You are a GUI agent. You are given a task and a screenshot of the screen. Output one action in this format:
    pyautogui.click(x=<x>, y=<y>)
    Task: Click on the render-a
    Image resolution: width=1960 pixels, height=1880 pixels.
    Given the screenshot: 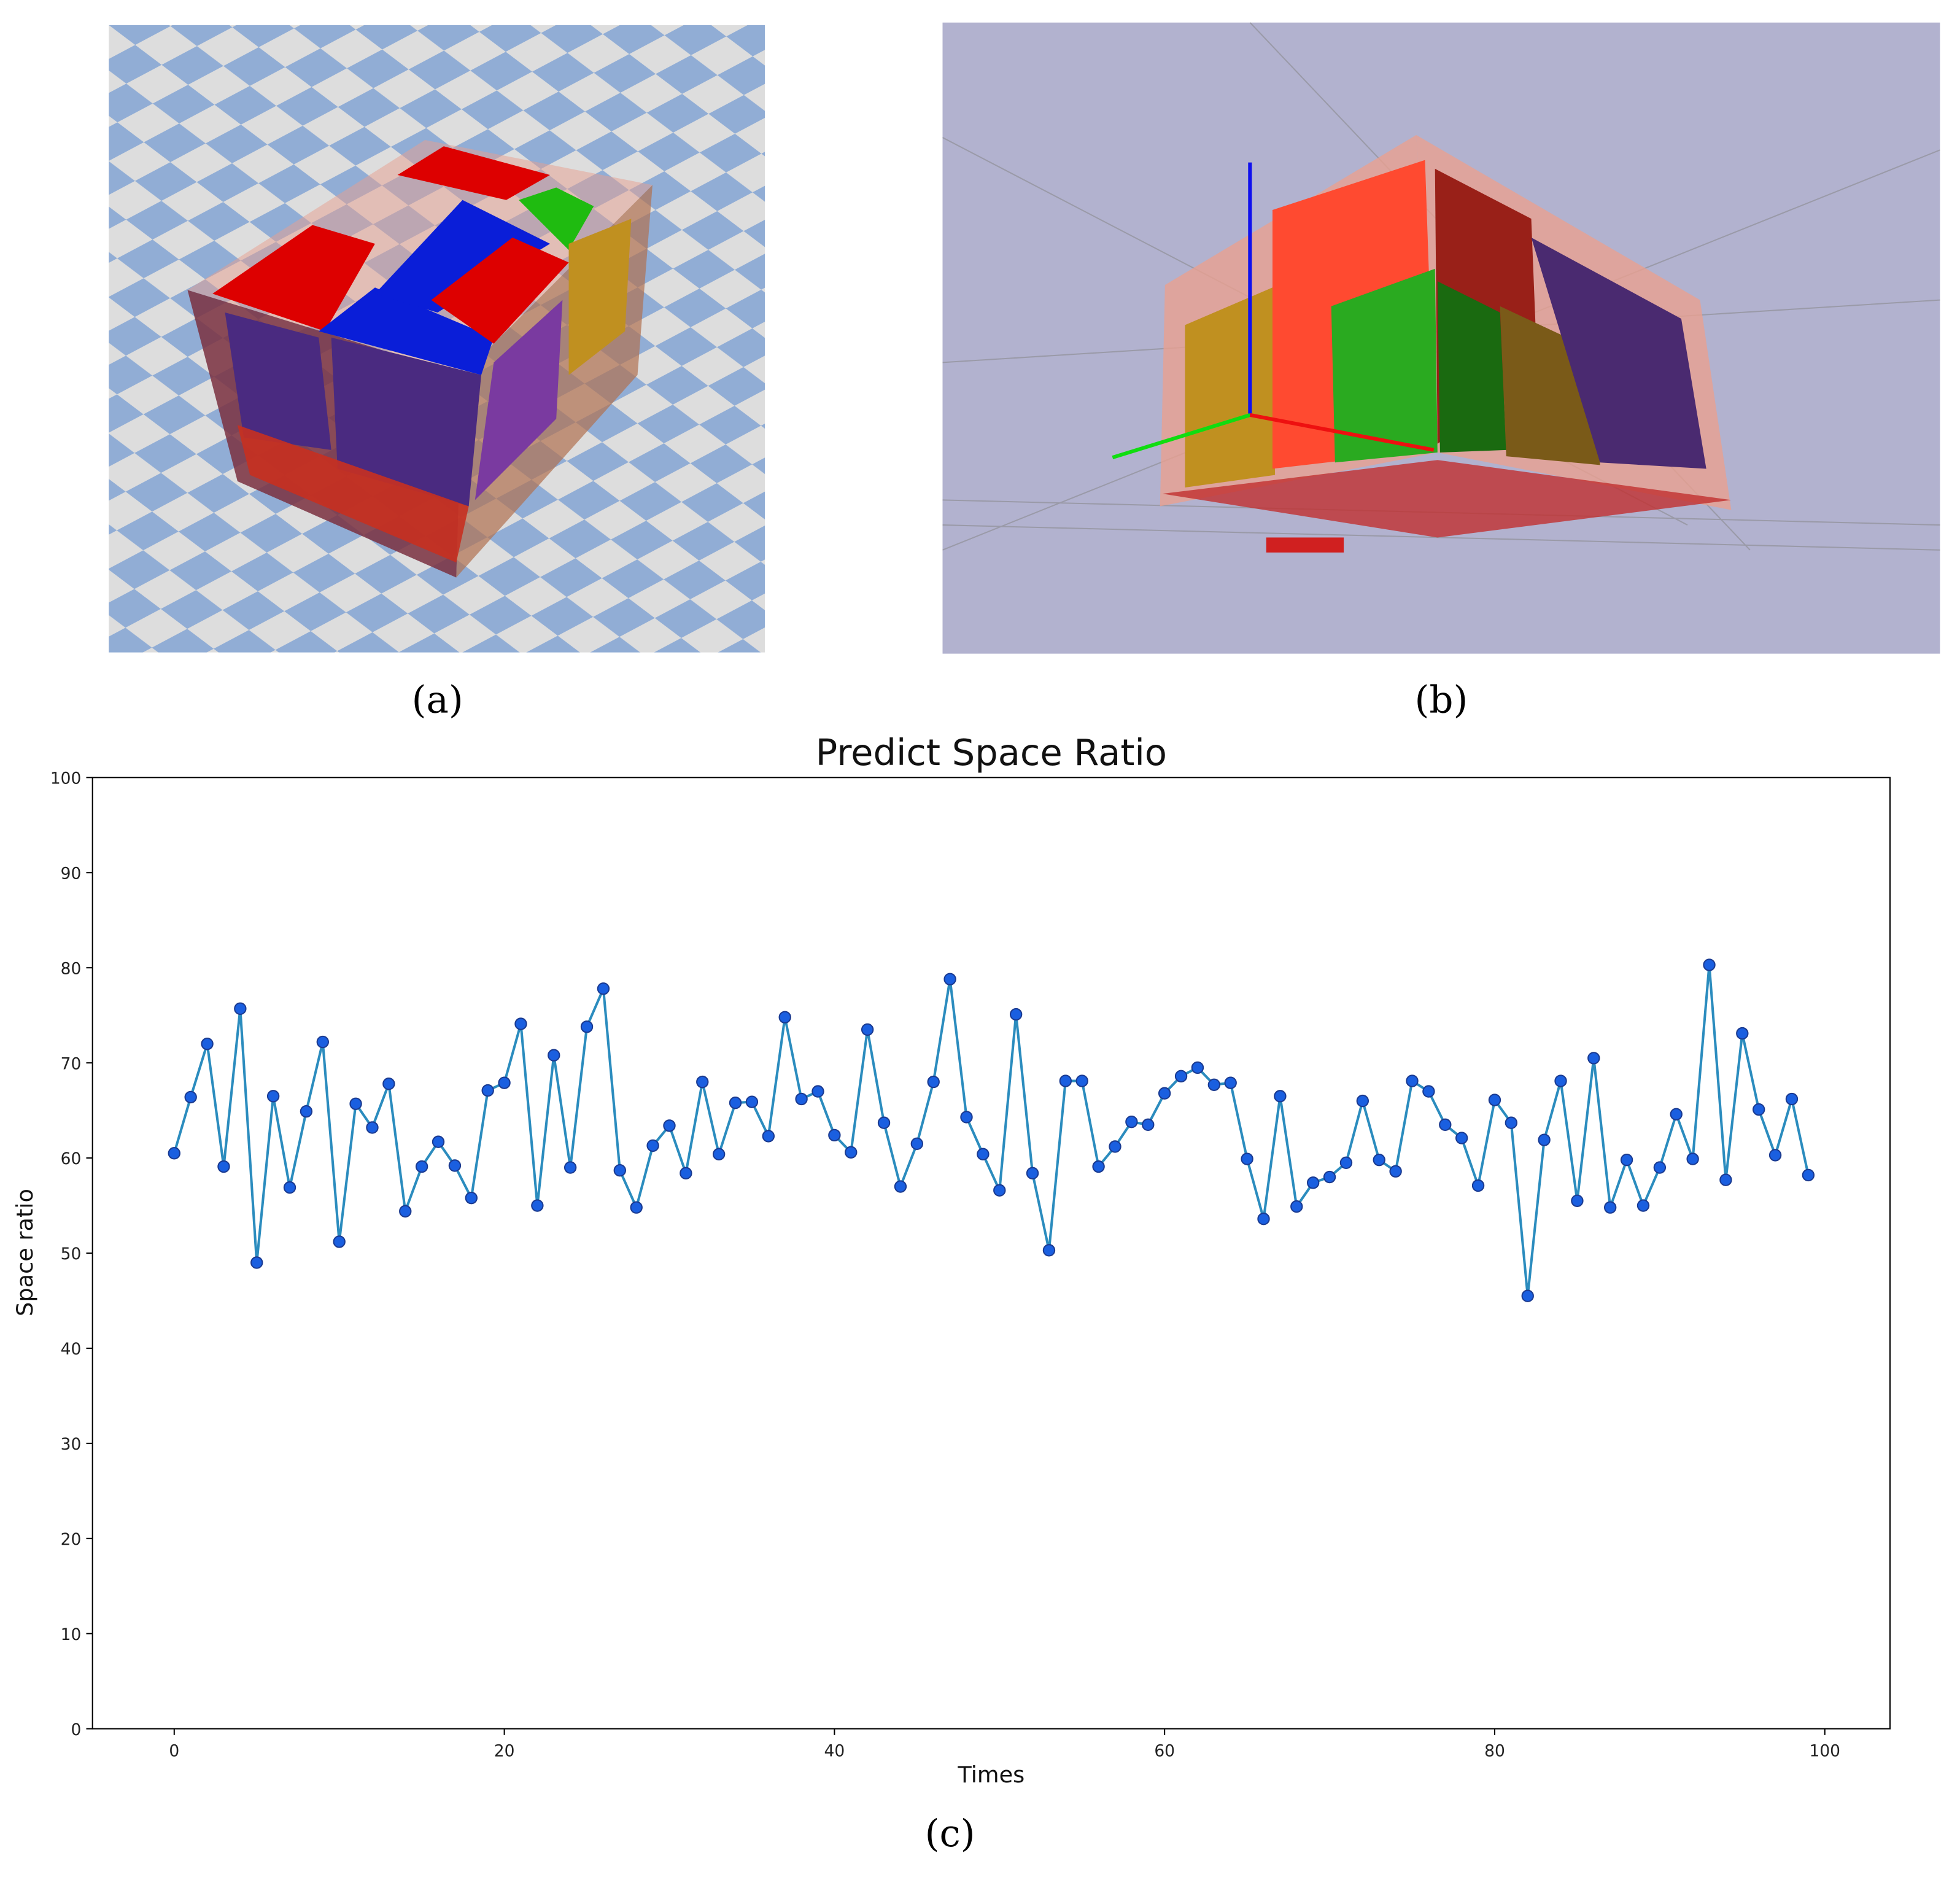 What is the action you would take?
    pyautogui.click(x=437, y=339)
    